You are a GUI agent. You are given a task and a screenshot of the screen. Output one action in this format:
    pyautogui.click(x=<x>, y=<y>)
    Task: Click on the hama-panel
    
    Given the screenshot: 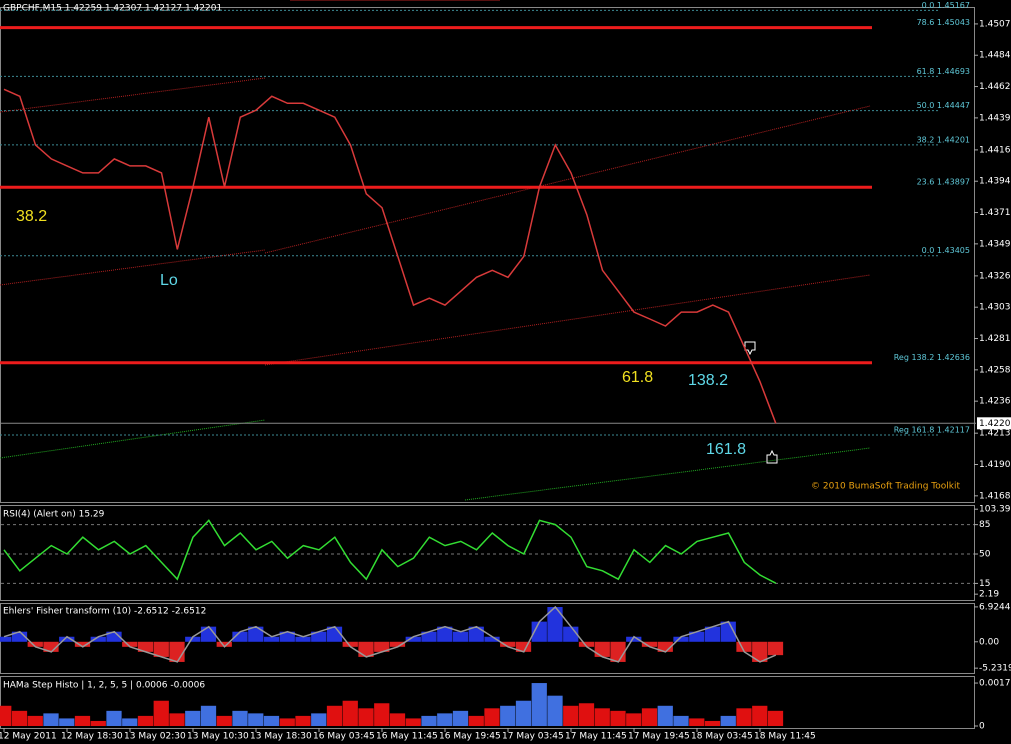 What is the action you would take?
    pyautogui.click(x=487, y=702)
    